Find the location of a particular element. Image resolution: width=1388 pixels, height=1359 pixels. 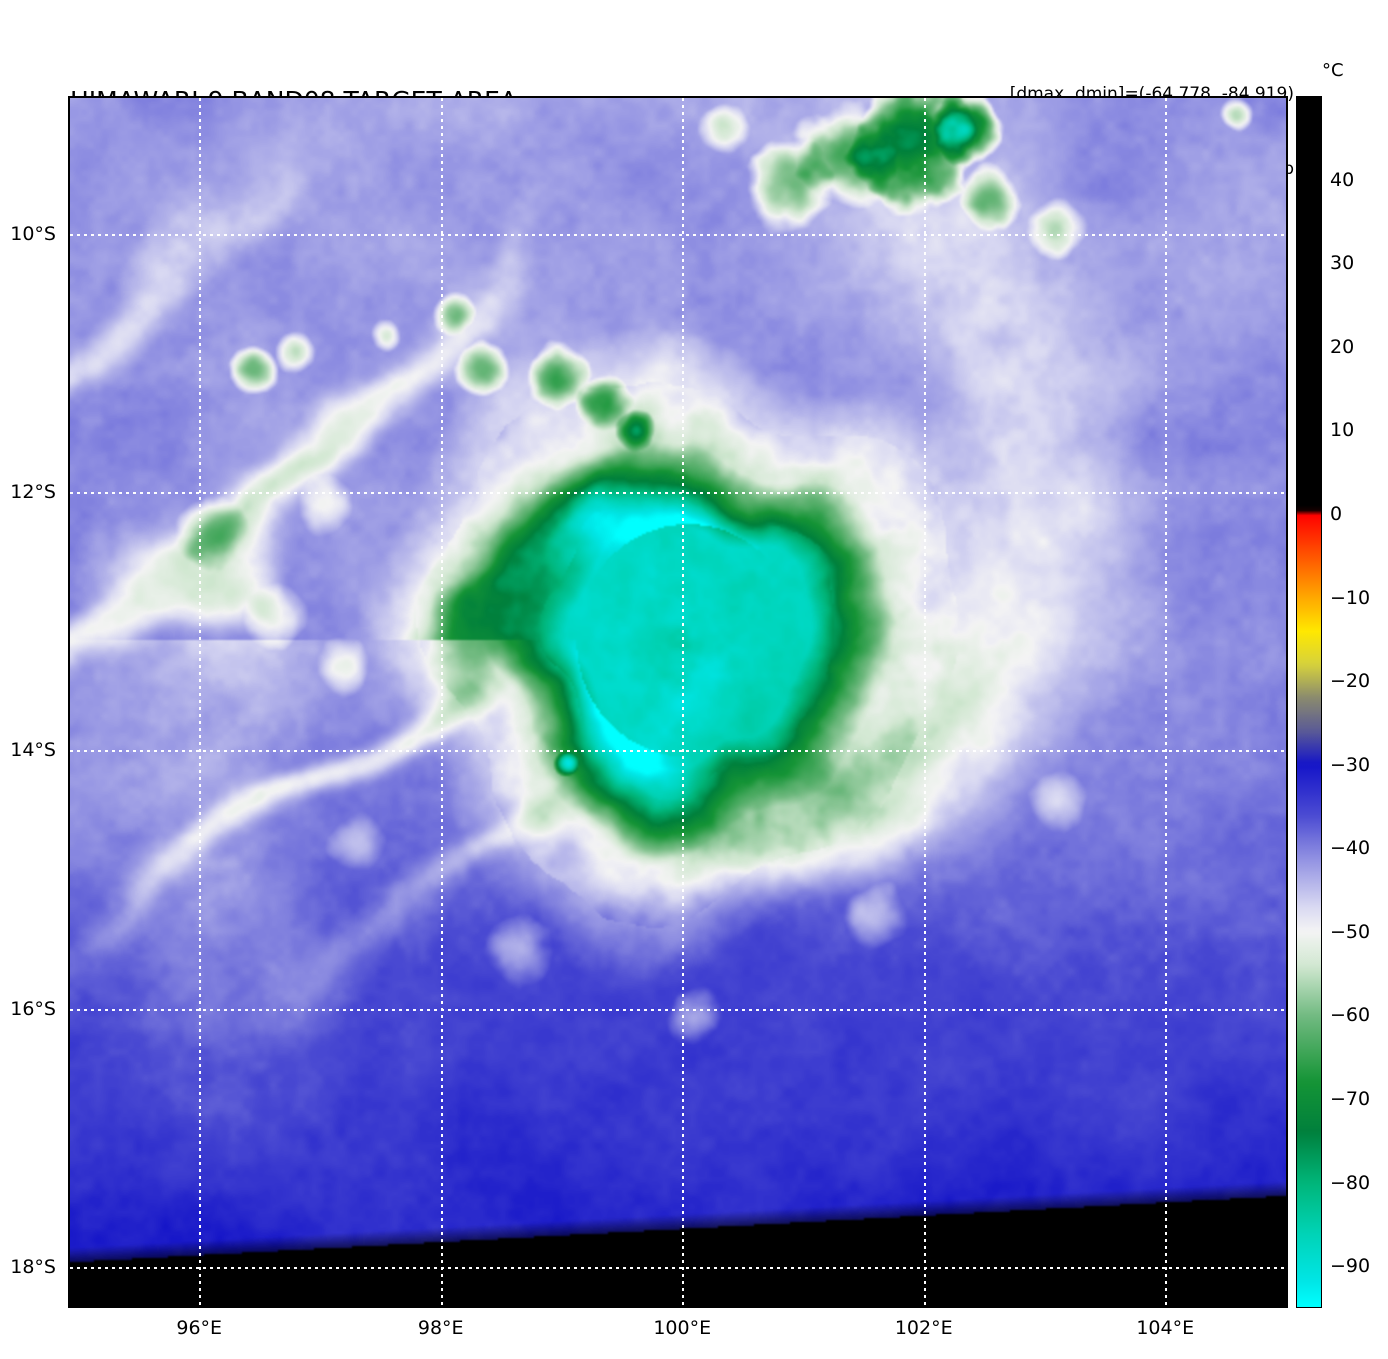

colorbar-tick-label: −20 is located at coordinates (1350, 681).